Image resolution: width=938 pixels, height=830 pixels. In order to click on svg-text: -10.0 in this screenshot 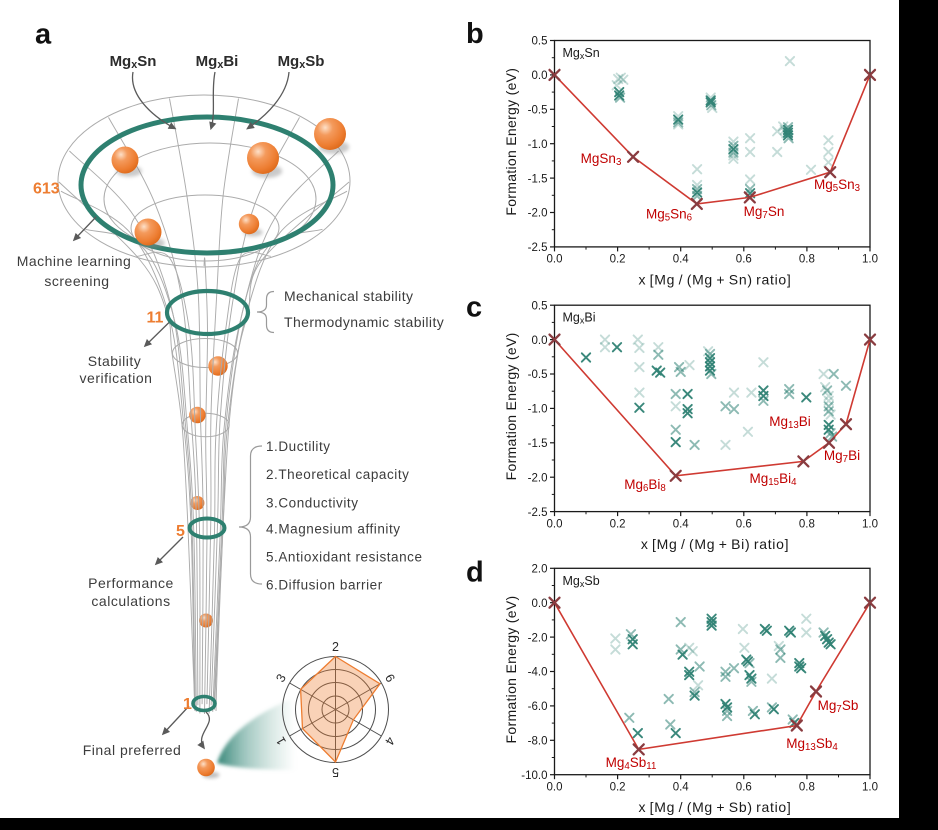, I will do `click(534, 776)`.